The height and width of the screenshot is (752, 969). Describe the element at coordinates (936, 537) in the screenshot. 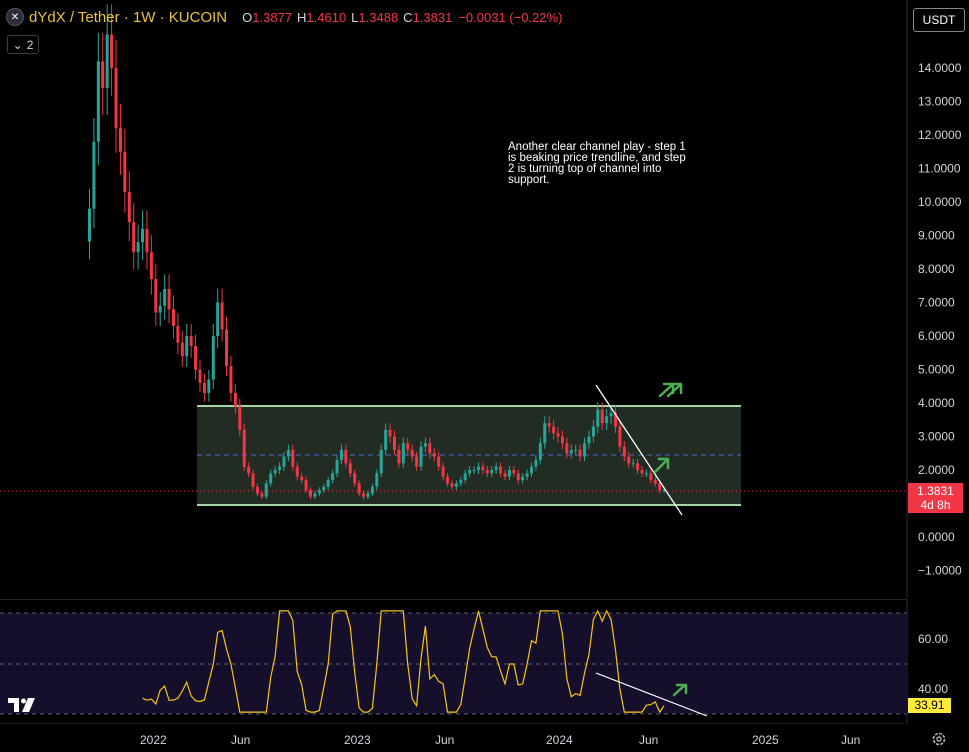

I see `price-axis-label: 0.0000` at that location.